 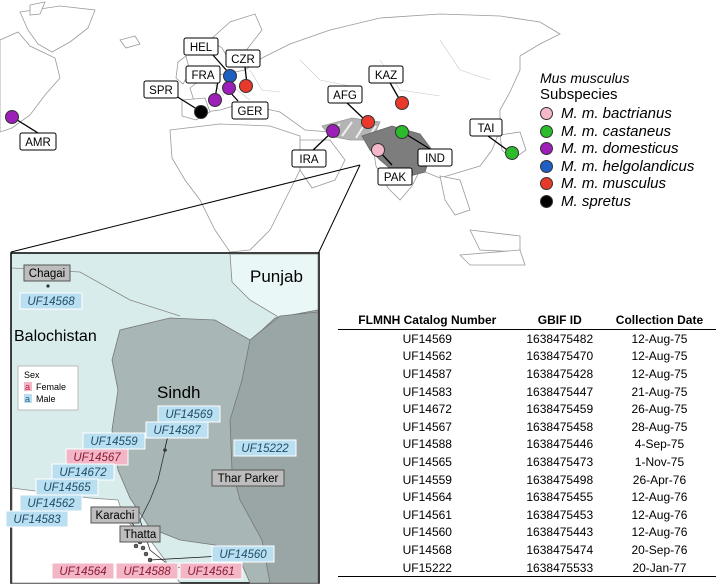 What do you see at coordinates (659, 514) in the screenshot?
I see `cell-collection-date: 12-Aug-76` at bounding box center [659, 514].